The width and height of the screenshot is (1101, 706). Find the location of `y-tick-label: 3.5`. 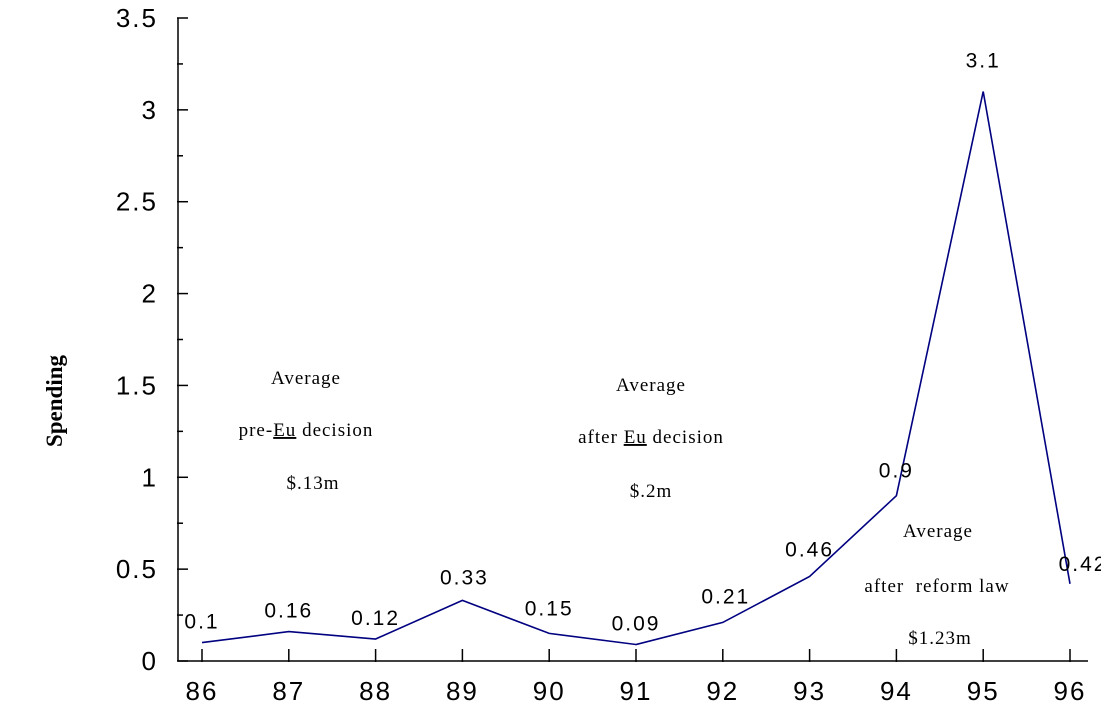

y-tick-label: 3.5 is located at coordinates (137, 18).